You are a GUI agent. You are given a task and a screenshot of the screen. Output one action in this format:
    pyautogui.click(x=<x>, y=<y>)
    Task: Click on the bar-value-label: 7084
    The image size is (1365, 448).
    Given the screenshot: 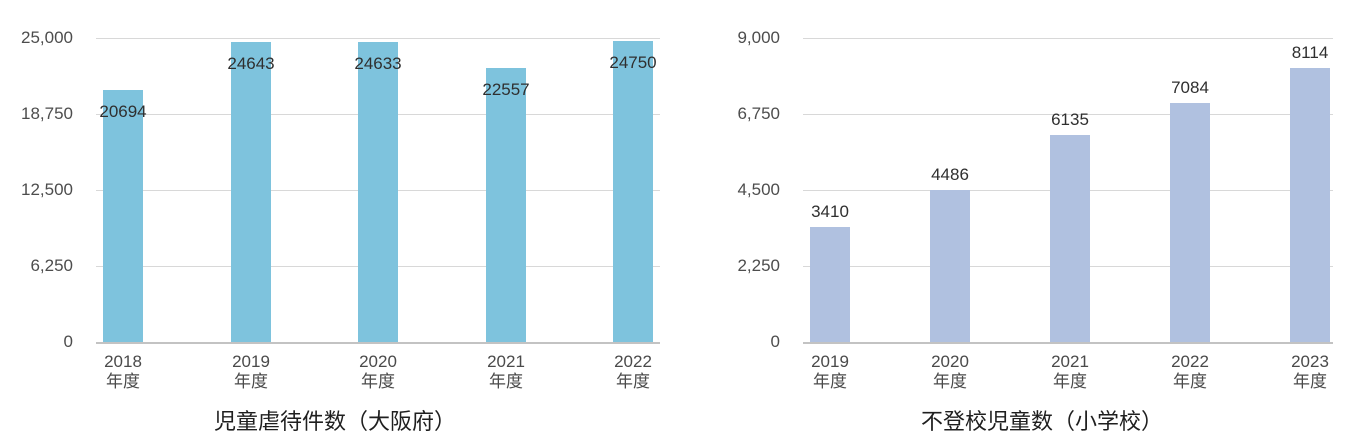 What is the action you would take?
    pyautogui.click(x=1190, y=87)
    